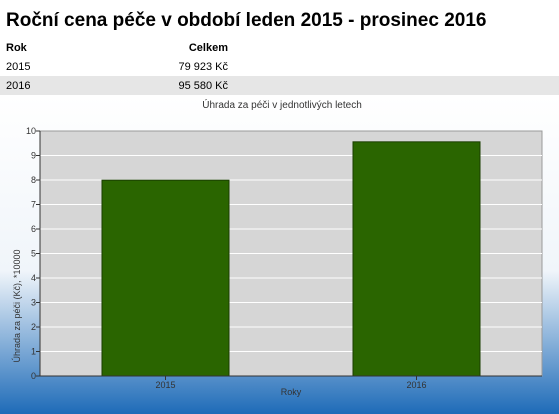  What do you see at coordinates (33, 376) in the screenshot?
I see `y-tick-label: 0` at bounding box center [33, 376].